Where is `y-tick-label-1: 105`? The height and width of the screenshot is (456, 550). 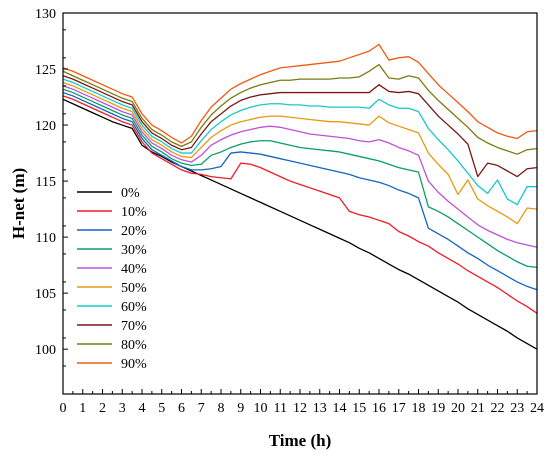
y-tick-label-1: 105 is located at coordinates (45, 294).